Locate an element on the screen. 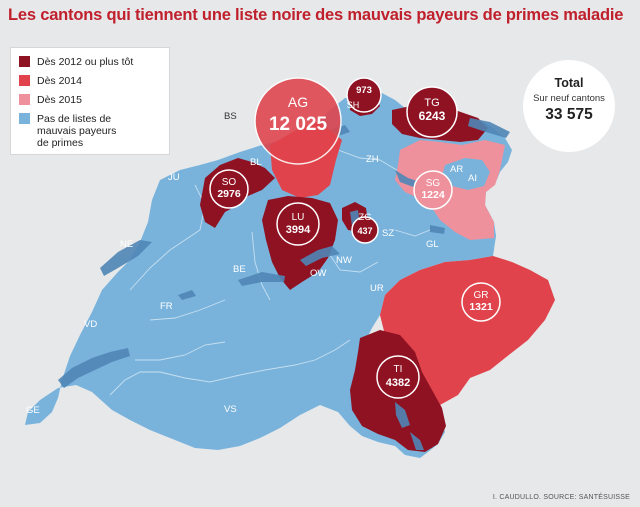 The height and width of the screenshot is (507, 640). canton-code-sg: SG is located at coordinates (433, 183).